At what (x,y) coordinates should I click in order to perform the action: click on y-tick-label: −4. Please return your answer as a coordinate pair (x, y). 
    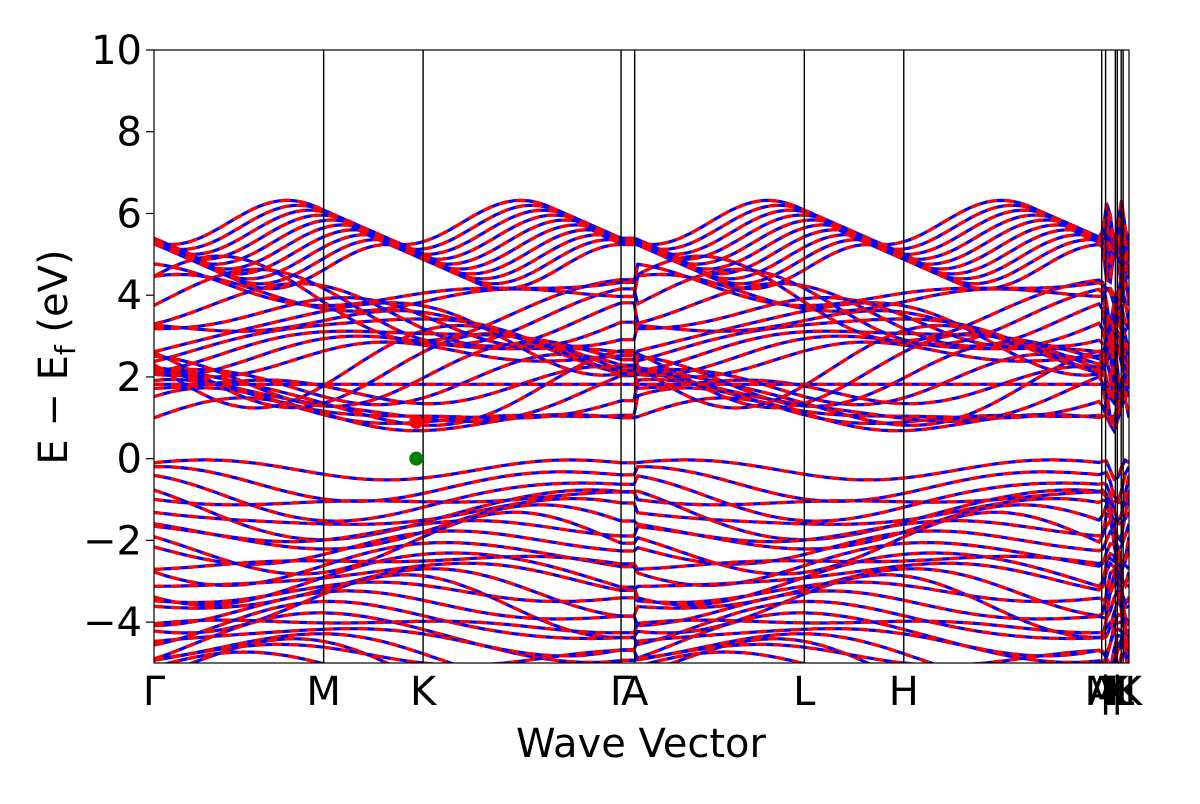
    Looking at the image, I should click on (112, 623).